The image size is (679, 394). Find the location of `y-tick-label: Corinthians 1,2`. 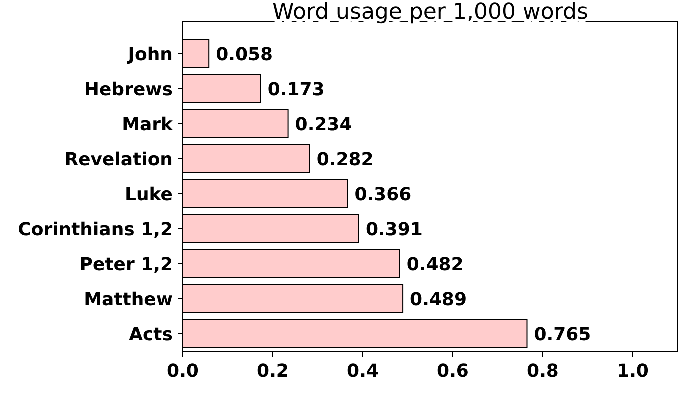

y-tick-label: Corinthians 1,2 is located at coordinates (95, 229).